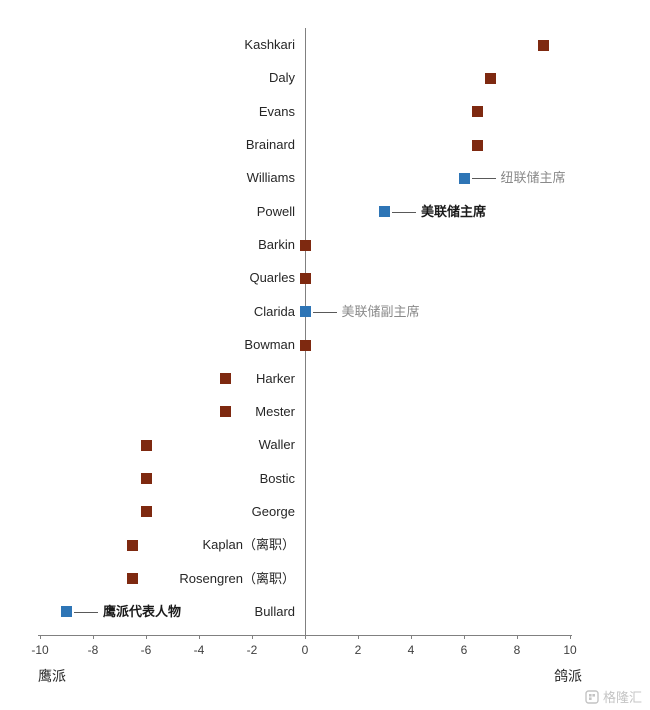  I want to click on x-tick-label: 8, so click(517, 650).